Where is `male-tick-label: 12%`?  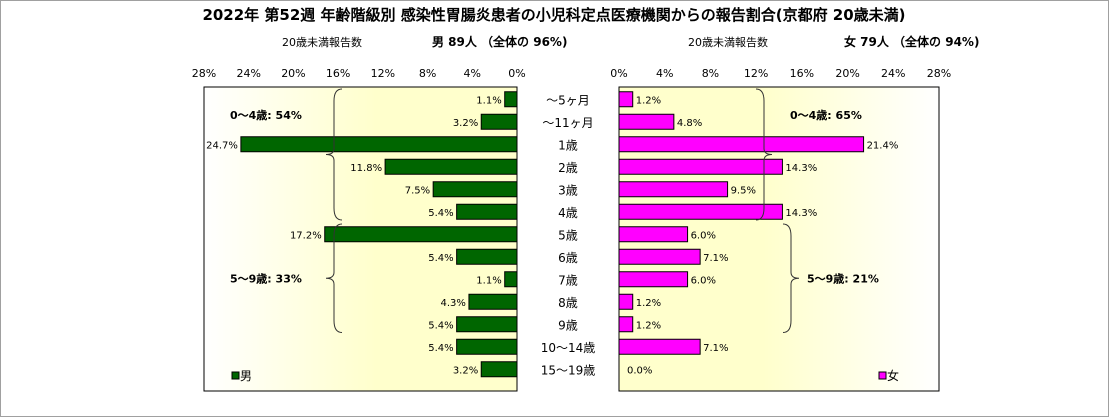 male-tick-label: 12% is located at coordinates (383, 73).